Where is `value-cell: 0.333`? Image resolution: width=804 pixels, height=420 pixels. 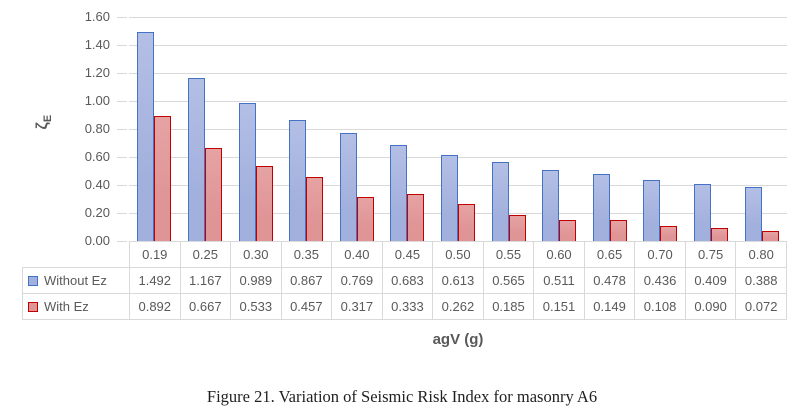
value-cell: 0.333 is located at coordinates (407, 306).